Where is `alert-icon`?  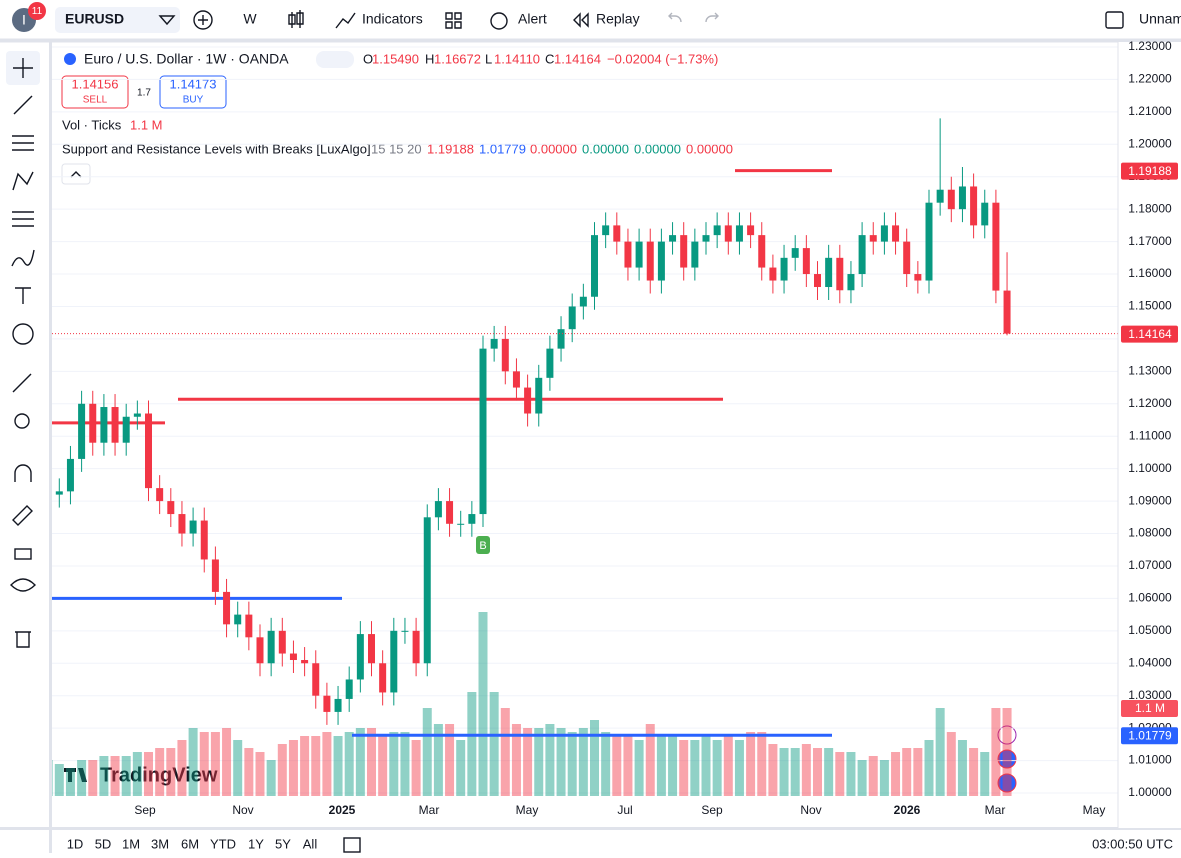 alert-icon is located at coordinates (499, 21).